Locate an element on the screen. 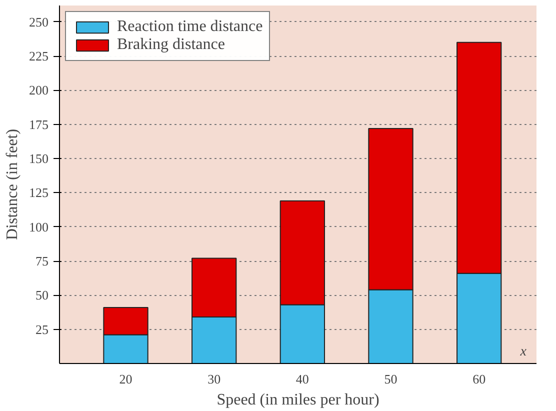 This screenshot has width=556, height=411. y-tick-label: 125 is located at coordinates (38, 192).